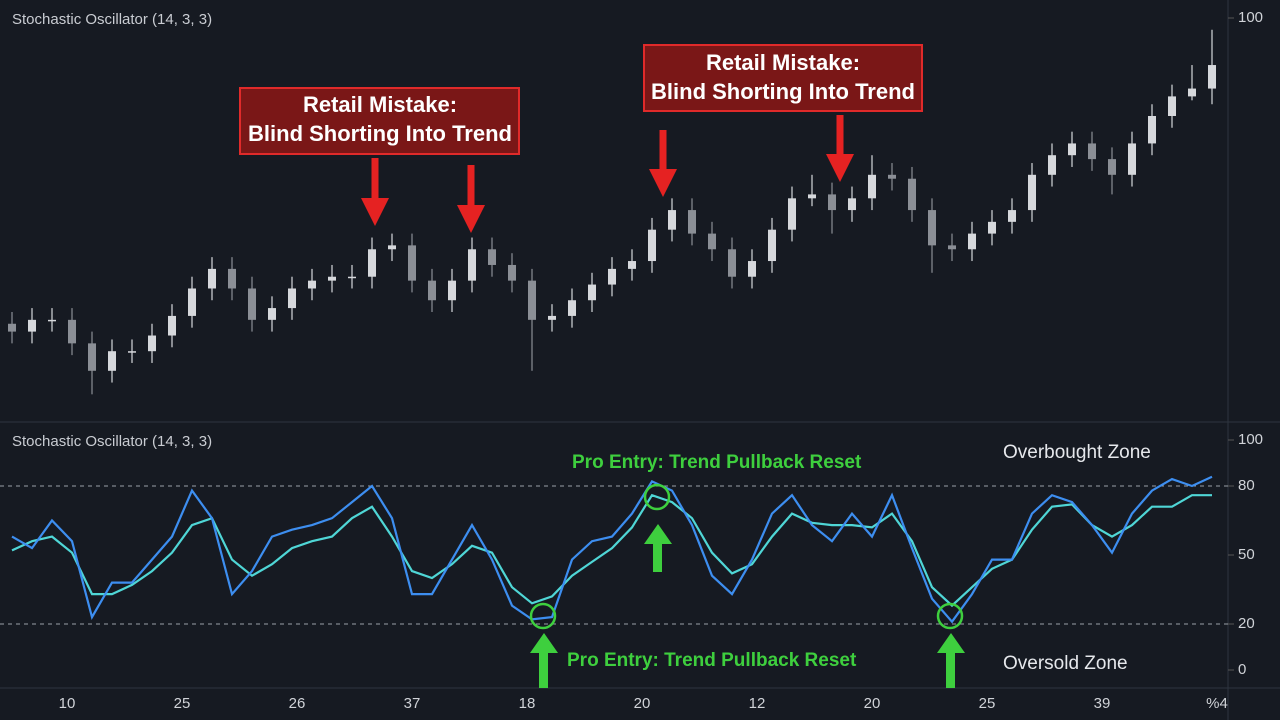 This screenshot has width=1280, height=720. What do you see at coordinates (607, 174) in the screenshot?
I see `red-arrows` at bounding box center [607, 174].